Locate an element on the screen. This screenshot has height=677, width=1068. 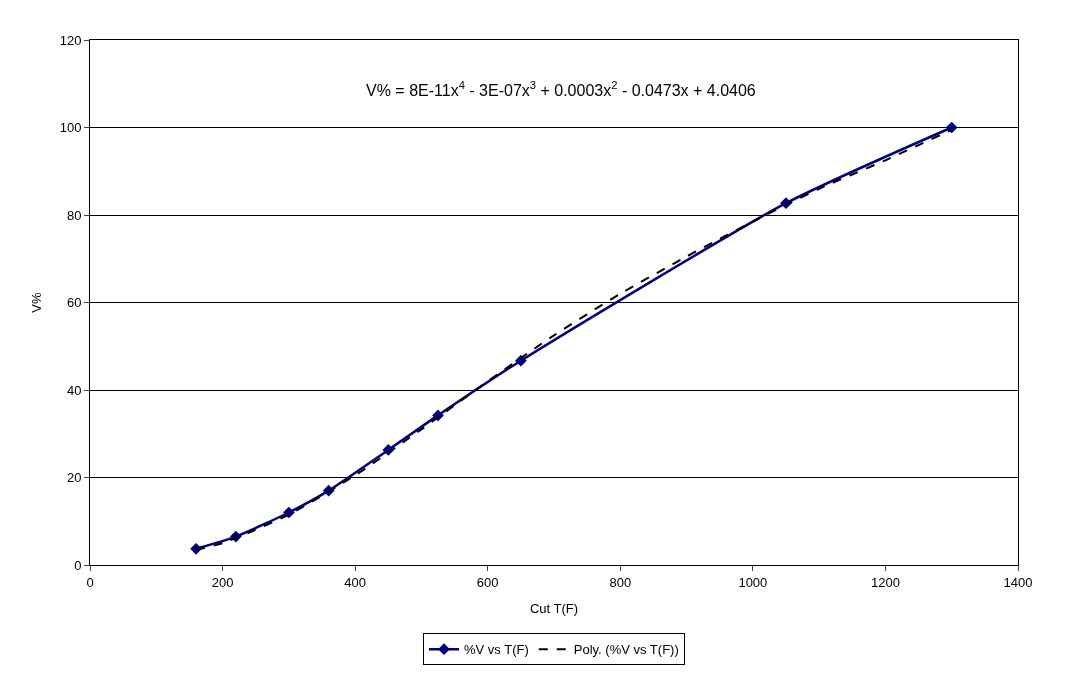
y-tick-label: 100 is located at coordinates (70, 128).